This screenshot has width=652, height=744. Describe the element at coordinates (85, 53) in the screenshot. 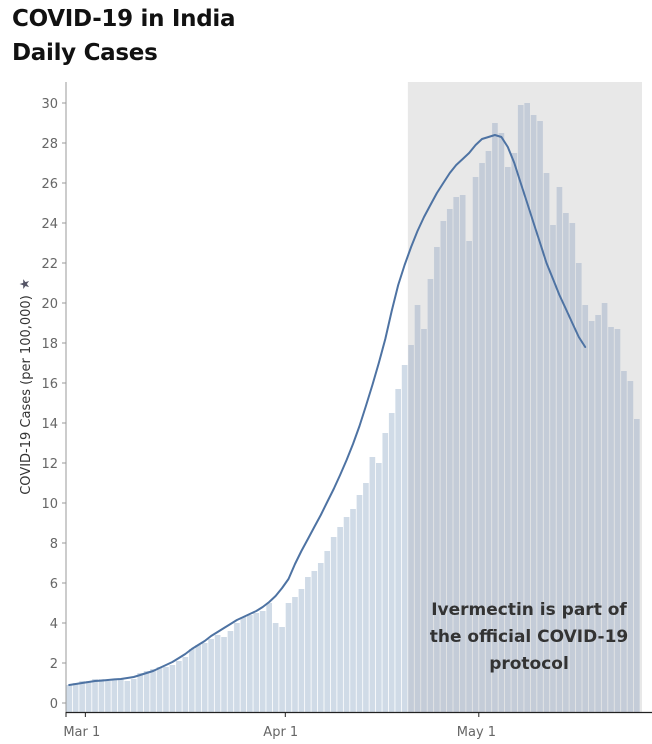

I see `chart-title-line2: Daily Cases` at that location.